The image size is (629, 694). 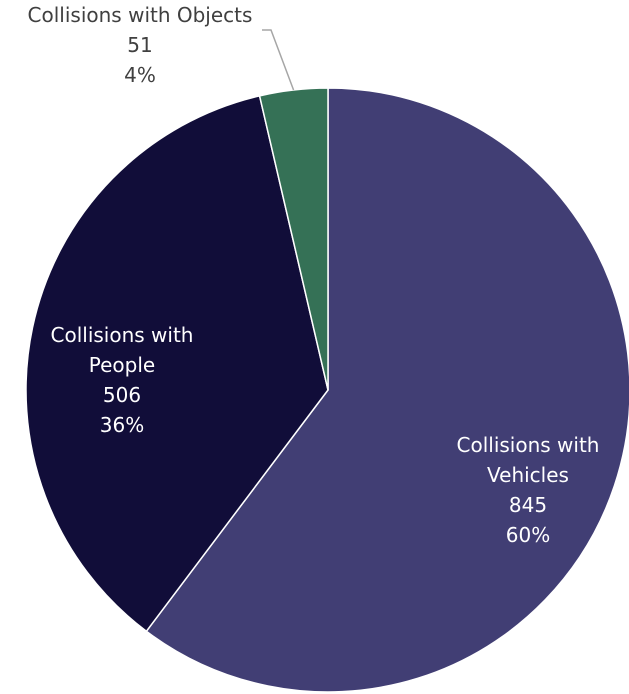 What do you see at coordinates (122, 380) in the screenshot?
I see `slice-label-1: Collisions with People 506 36%` at bounding box center [122, 380].